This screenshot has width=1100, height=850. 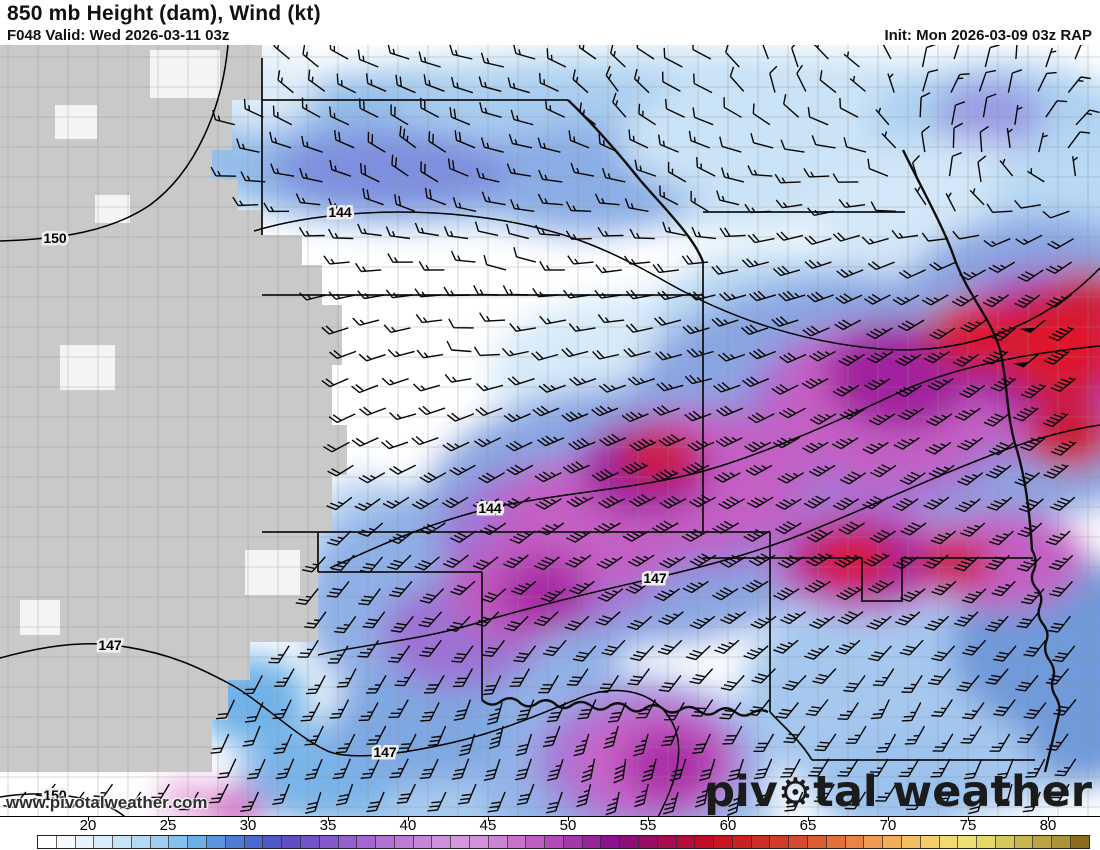 I want to click on valid-time-label: F048 Valid: Wed 2026-03-11 03z, so click(x=118, y=35).